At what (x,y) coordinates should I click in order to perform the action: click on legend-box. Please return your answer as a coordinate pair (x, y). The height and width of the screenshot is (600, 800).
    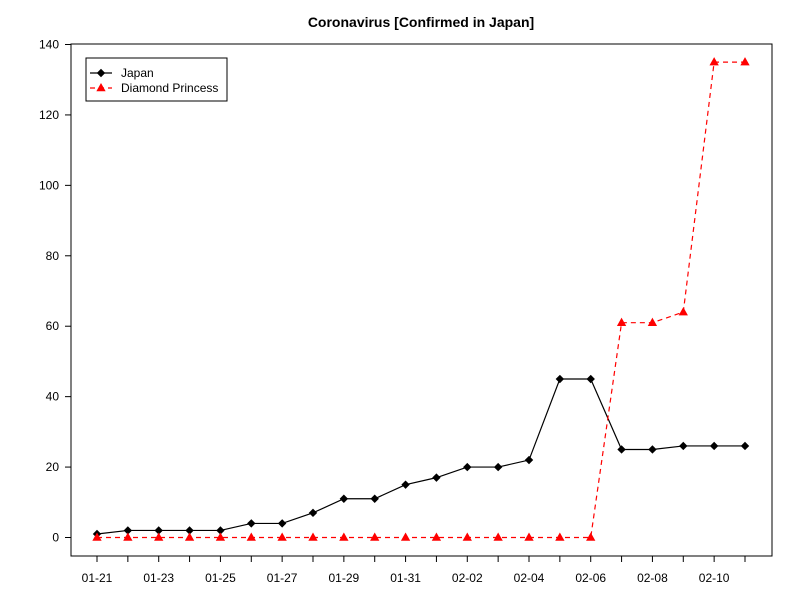
    Looking at the image, I should click on (156, 79).